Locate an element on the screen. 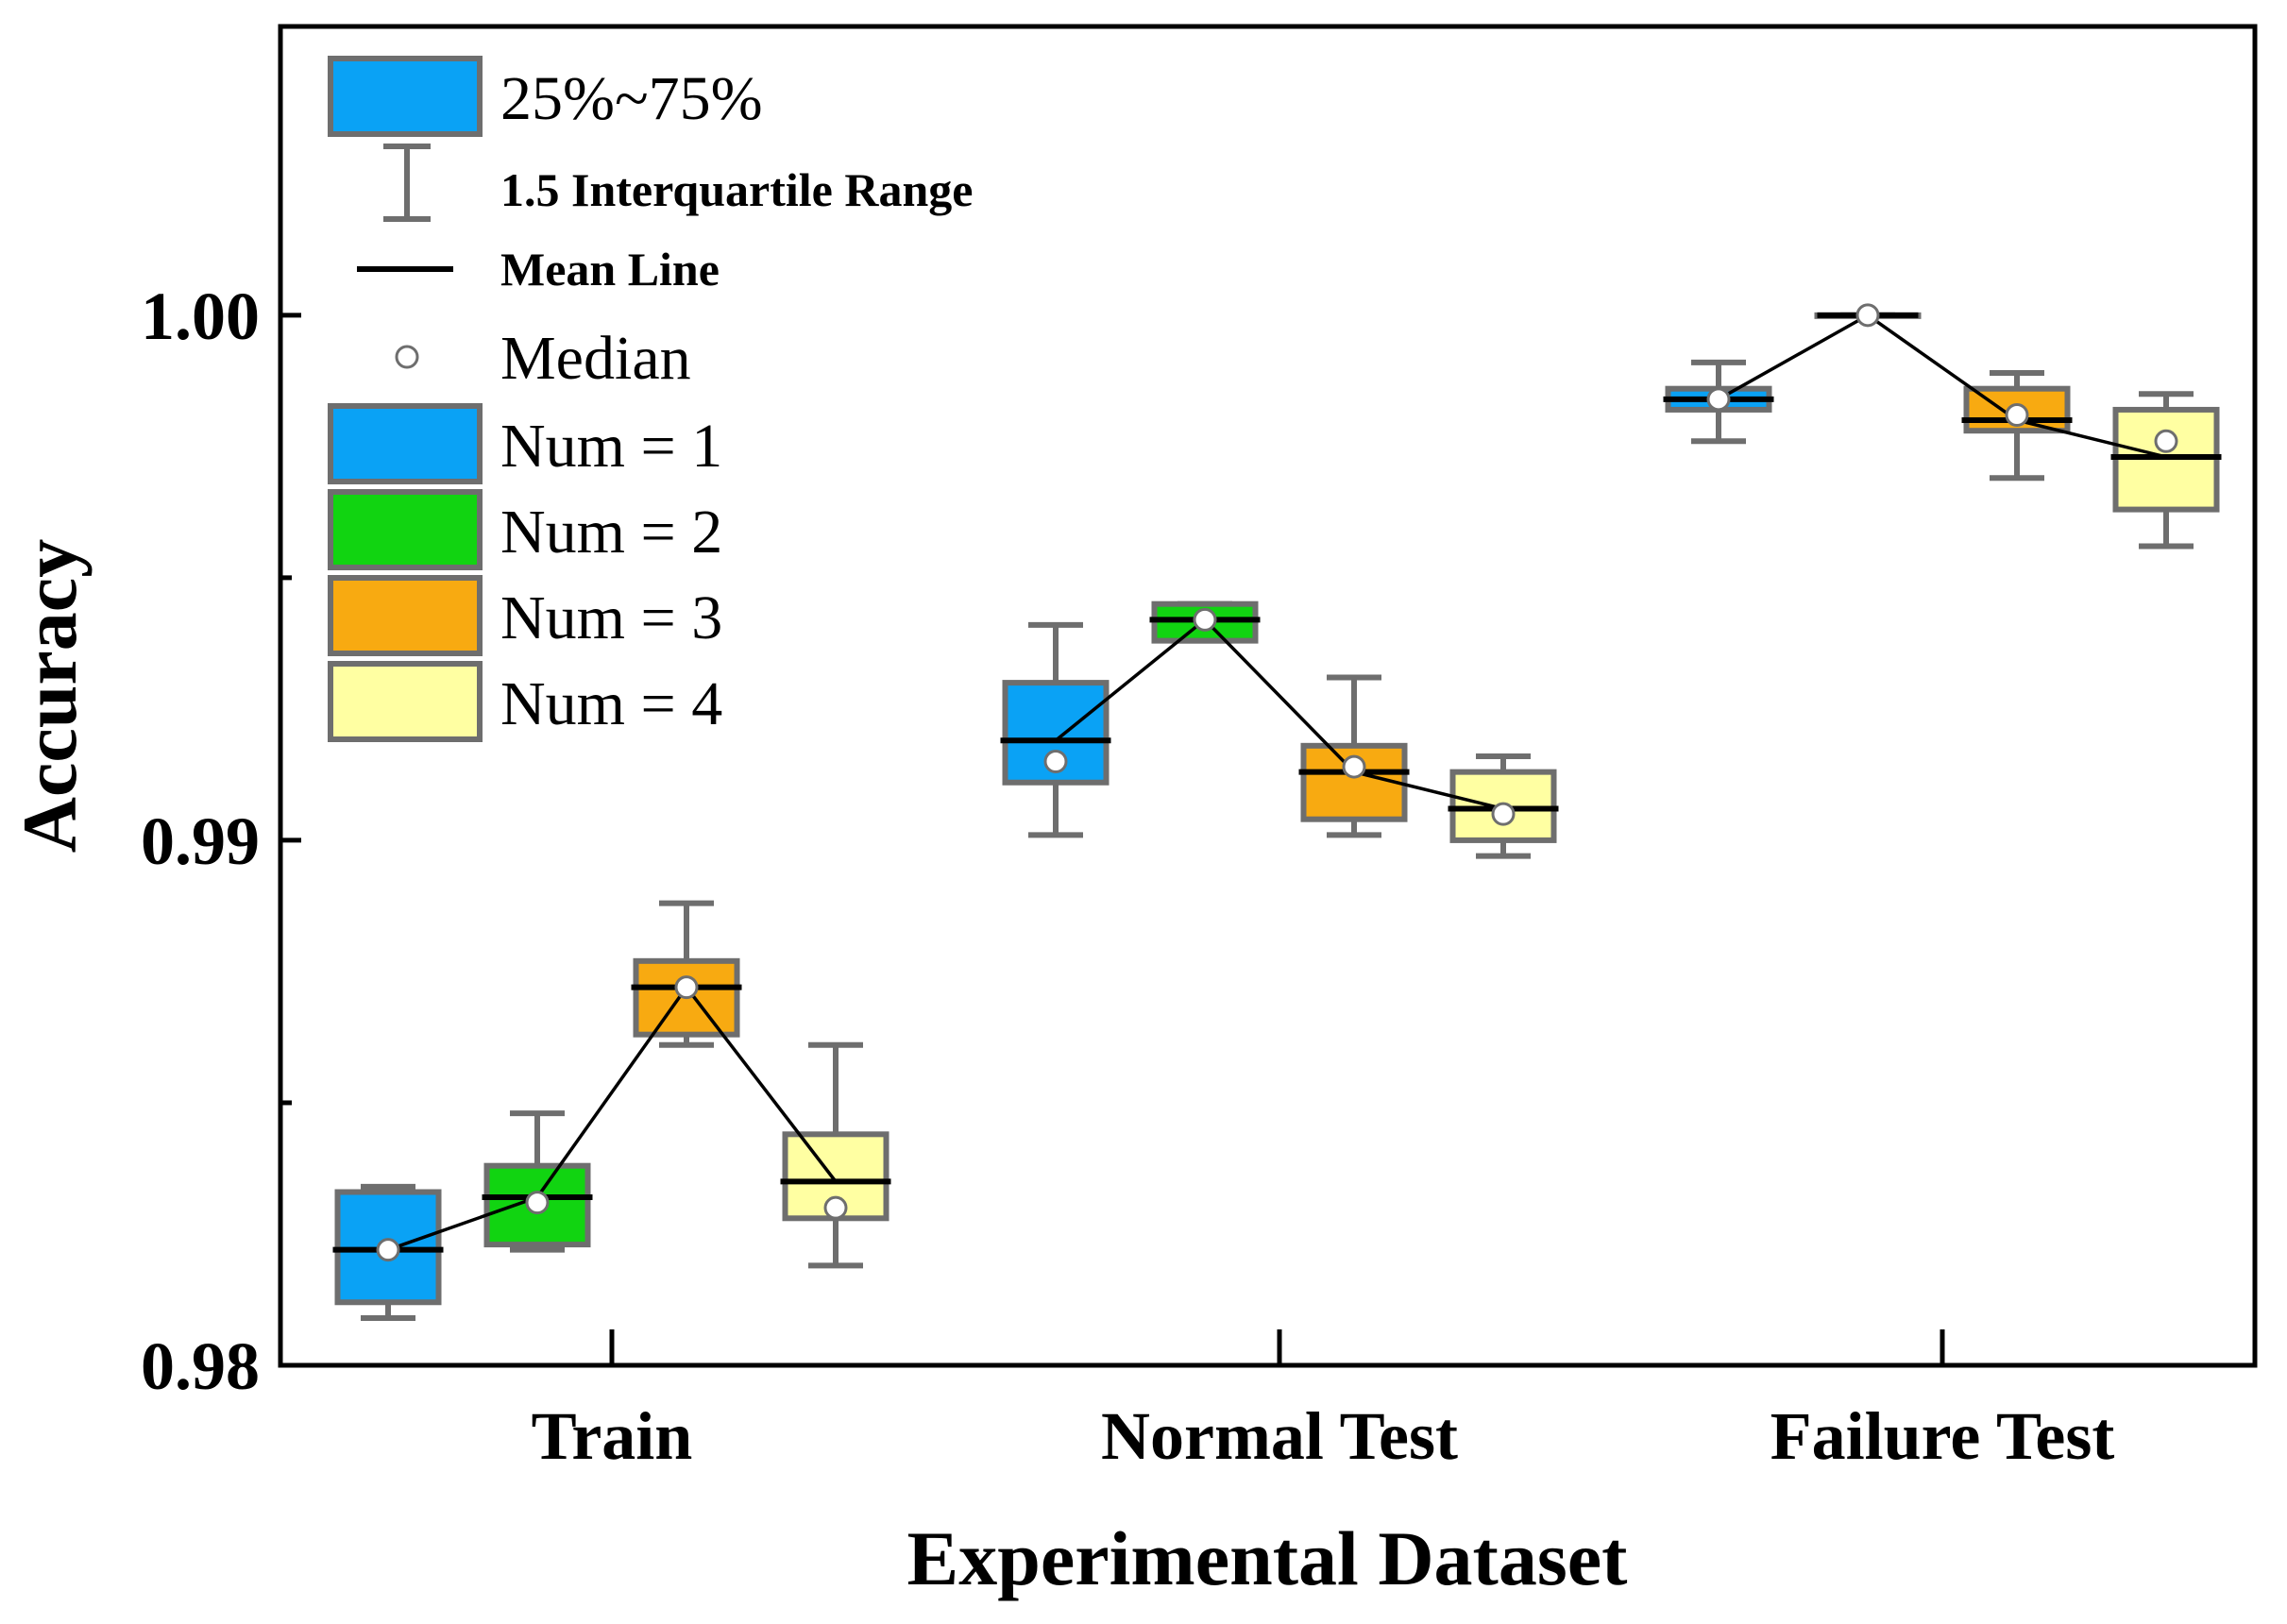  x-tick-label: Train is located at coordinates (612, 1436).